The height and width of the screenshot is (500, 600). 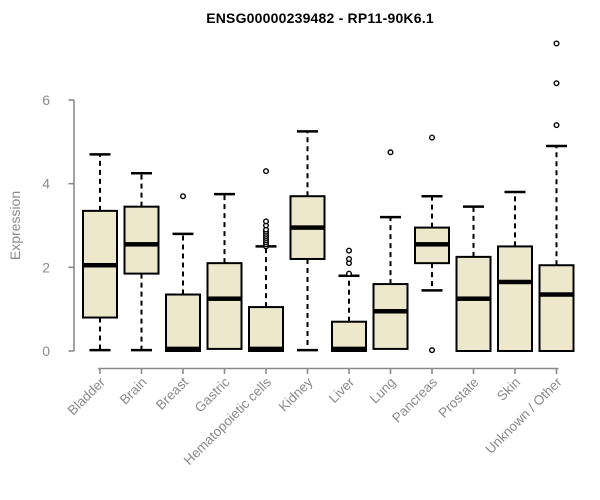 I want to click on boxplot-hematopoietic-cells, so click(x=266, y=260).